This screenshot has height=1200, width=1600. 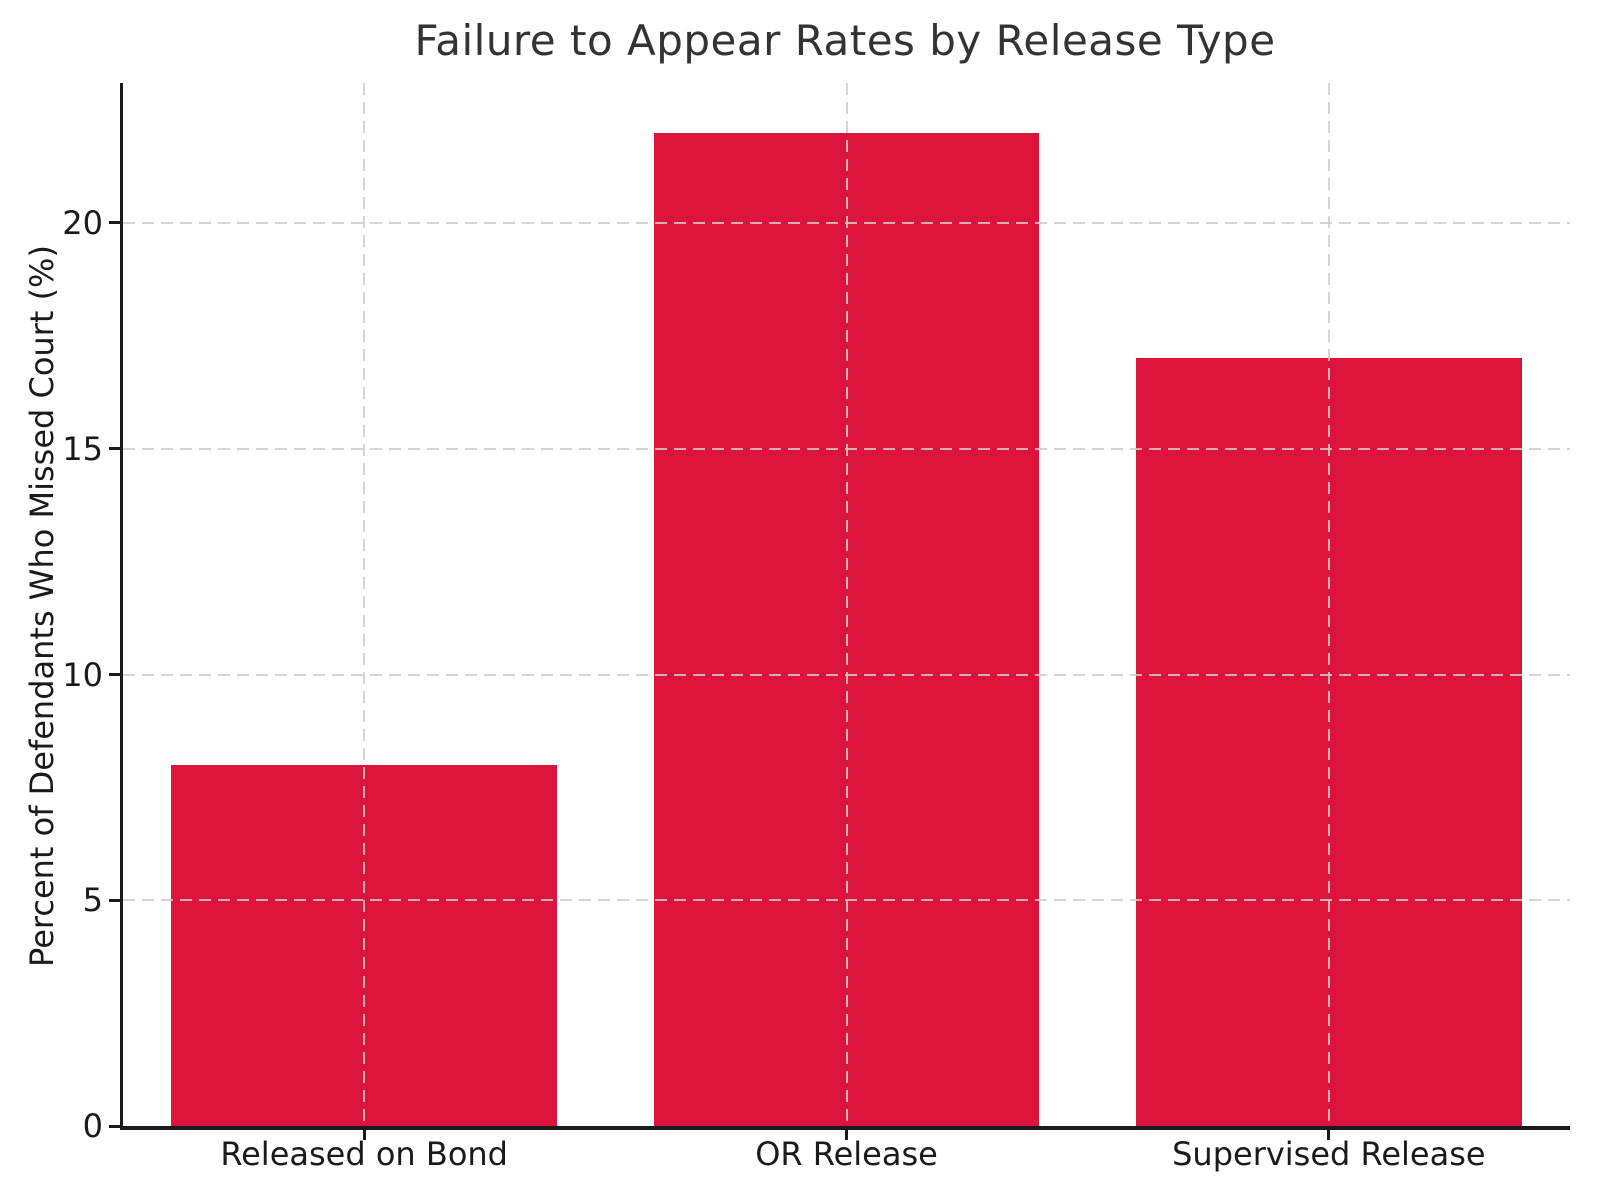 What do you see at coordinates (845, 40) in the screenshot?
I see `chart-title: Failure to Appear Rates by Release Type` at bounding box center [845, 40].